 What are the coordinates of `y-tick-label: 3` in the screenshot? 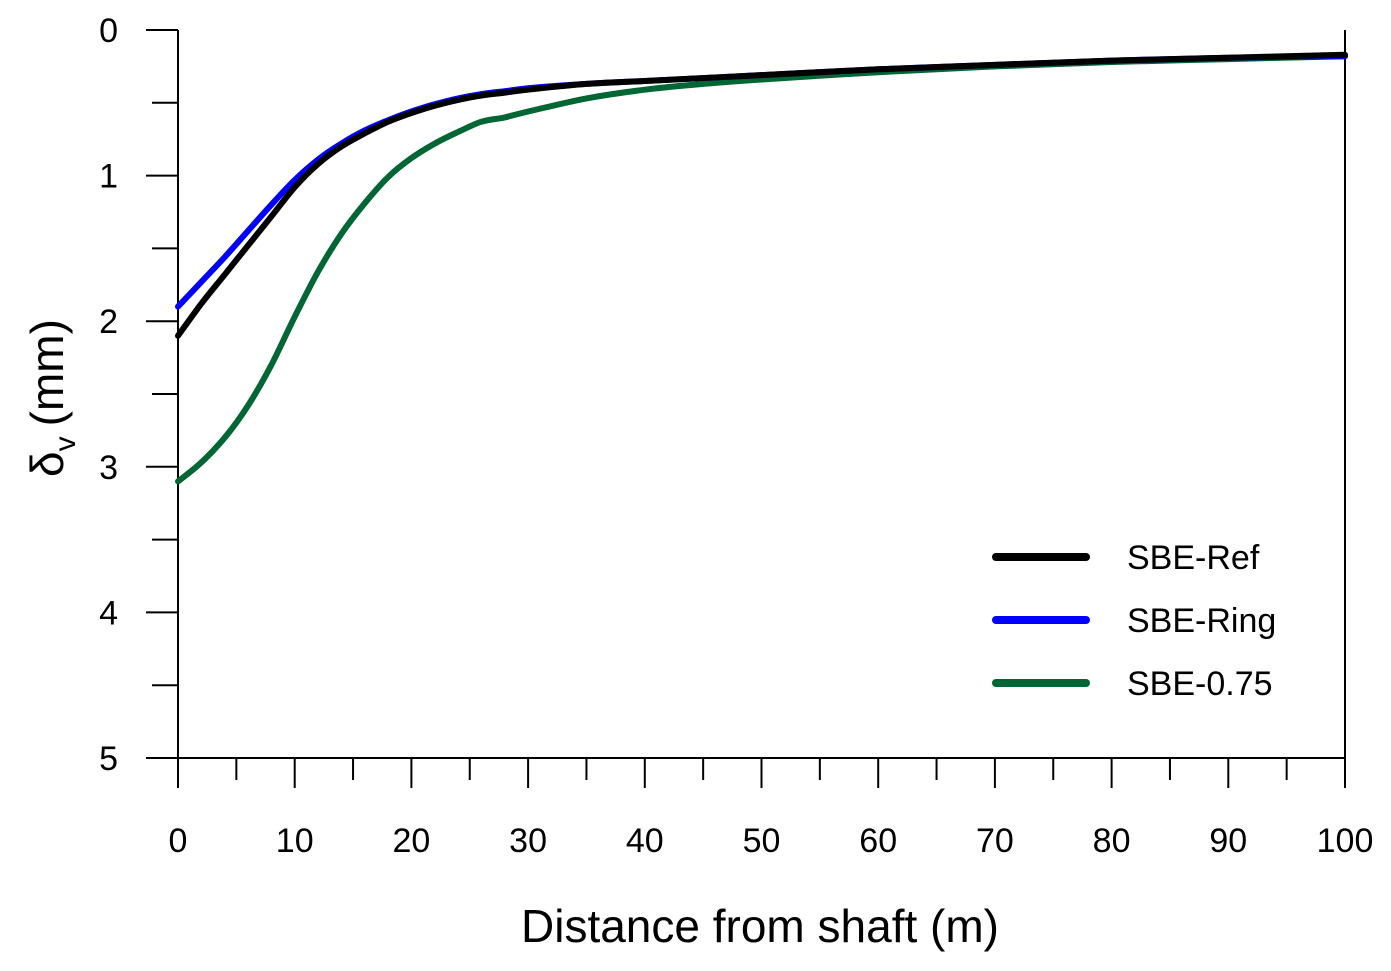 It's located at (108, 468).